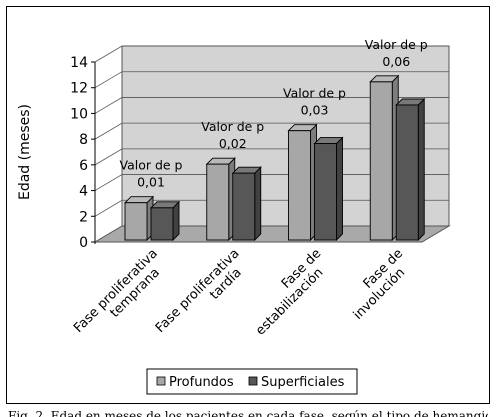 Image resolution: width=496 pixels, height=417 pixels. Describe the element at coordinates (203, 296) in the screenshot. I see `category-label: Fase proliferativatardía` at that location.